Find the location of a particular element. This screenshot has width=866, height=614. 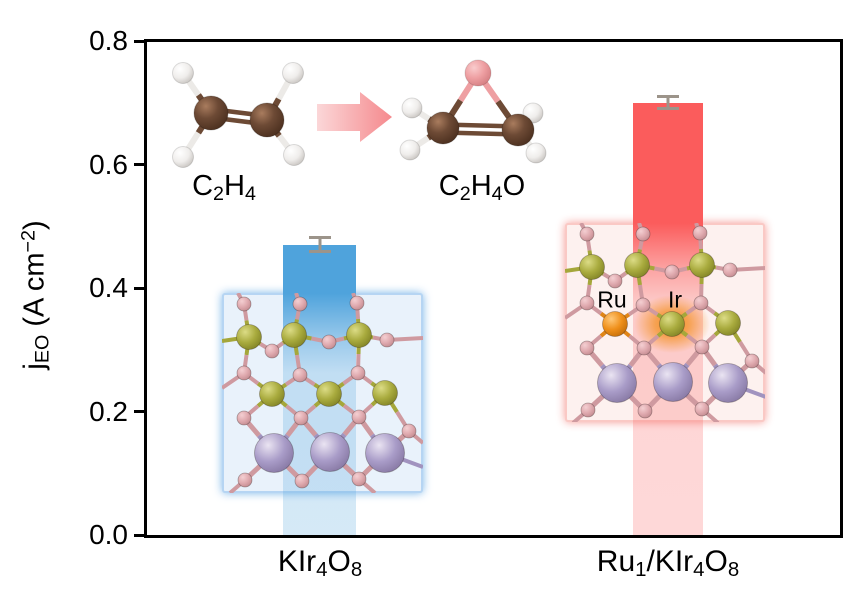

y-tick-label: 0.2 is located at coordinates (108, 411).